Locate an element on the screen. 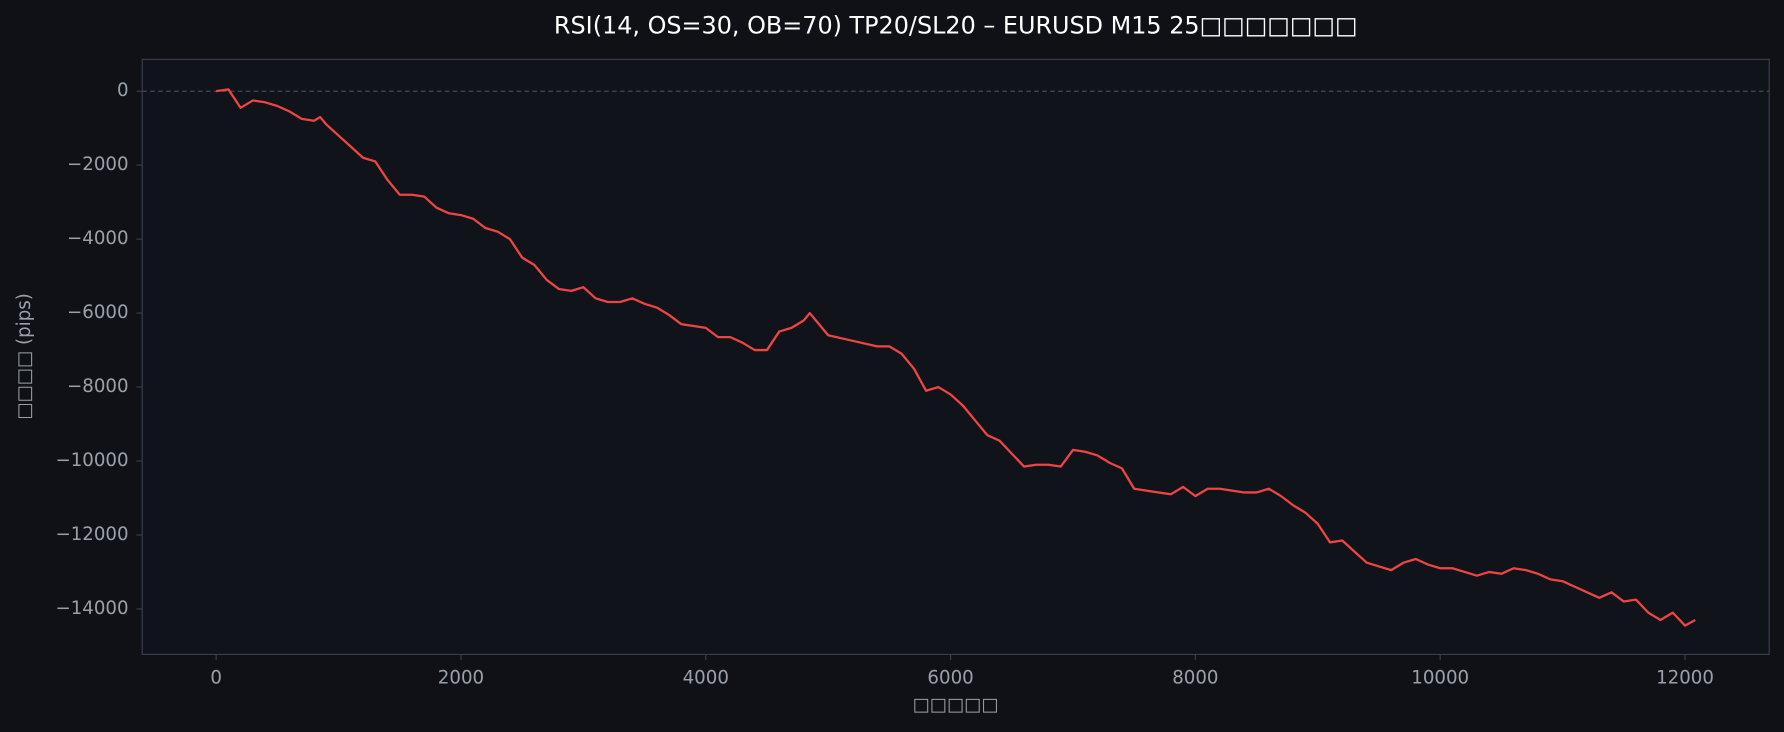 The width and height of the screenshot is (1784, 732). y-tick-label: 0 is located at coordinates (123, 90).